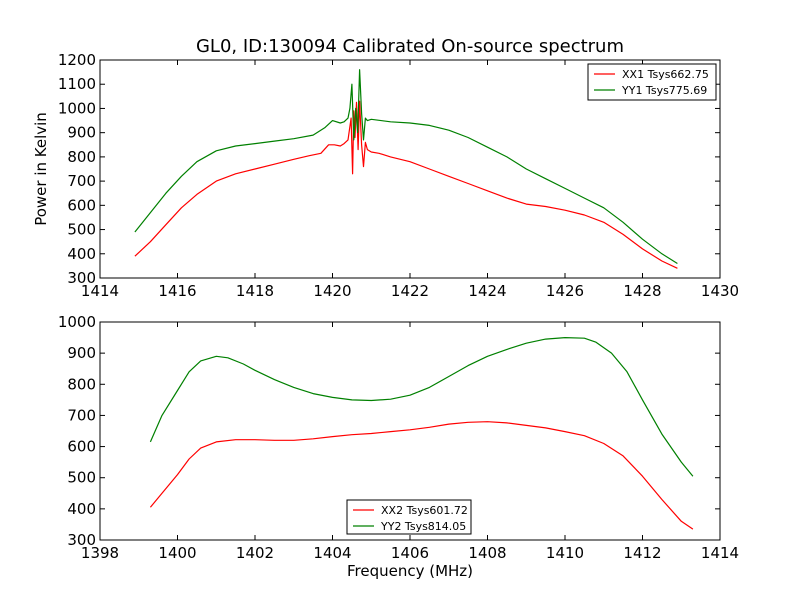 The height and width of the screenshot is (600, 800). I want to click on x-axis-label: Frequency (MHz), so click(410, 571).